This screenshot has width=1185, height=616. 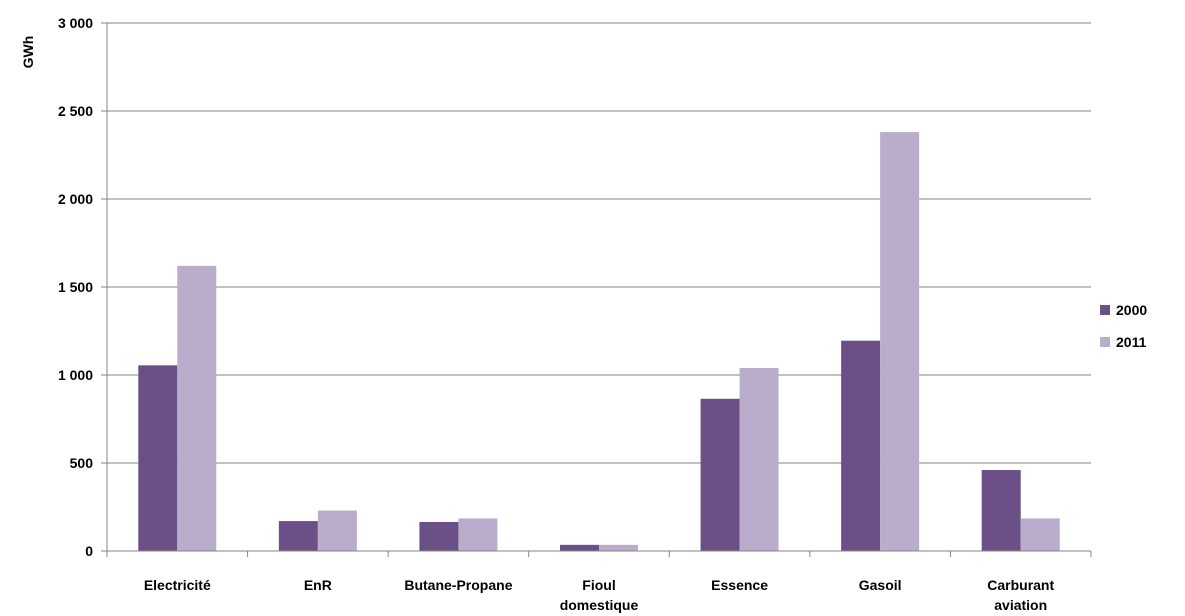 I want to click on y-tick-label: 1 000, so click(x=75, y=375).